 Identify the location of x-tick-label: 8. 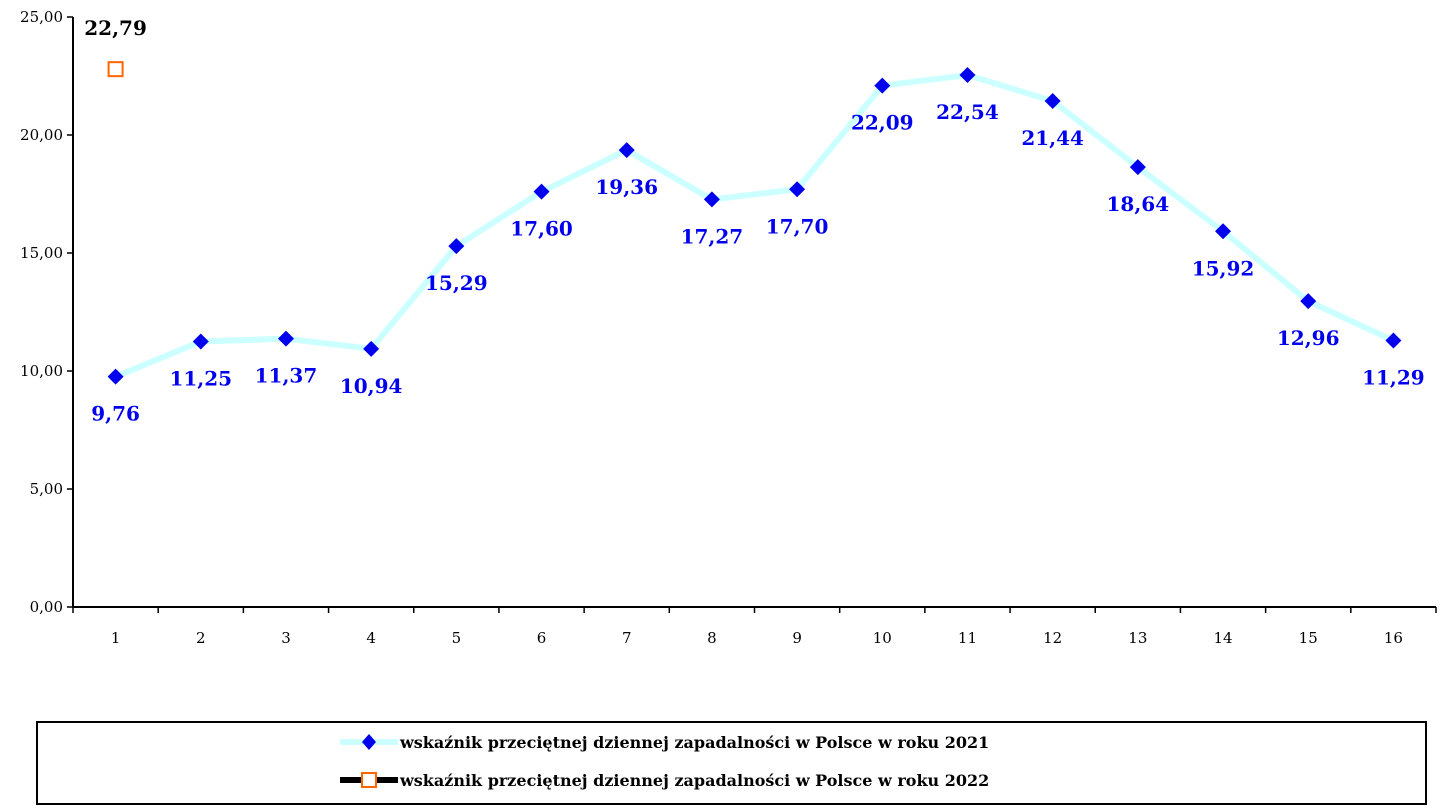
(712, 638).